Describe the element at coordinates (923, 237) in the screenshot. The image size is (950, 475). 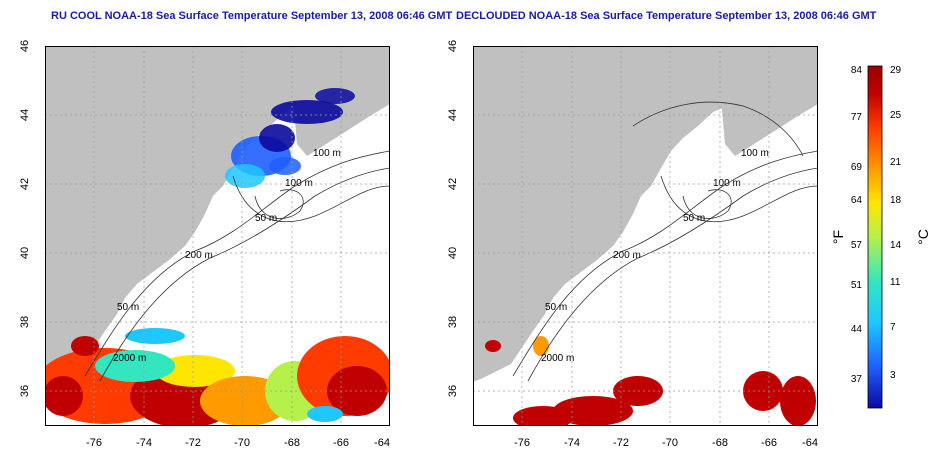
I see `unit-c-label: °C` at that location.